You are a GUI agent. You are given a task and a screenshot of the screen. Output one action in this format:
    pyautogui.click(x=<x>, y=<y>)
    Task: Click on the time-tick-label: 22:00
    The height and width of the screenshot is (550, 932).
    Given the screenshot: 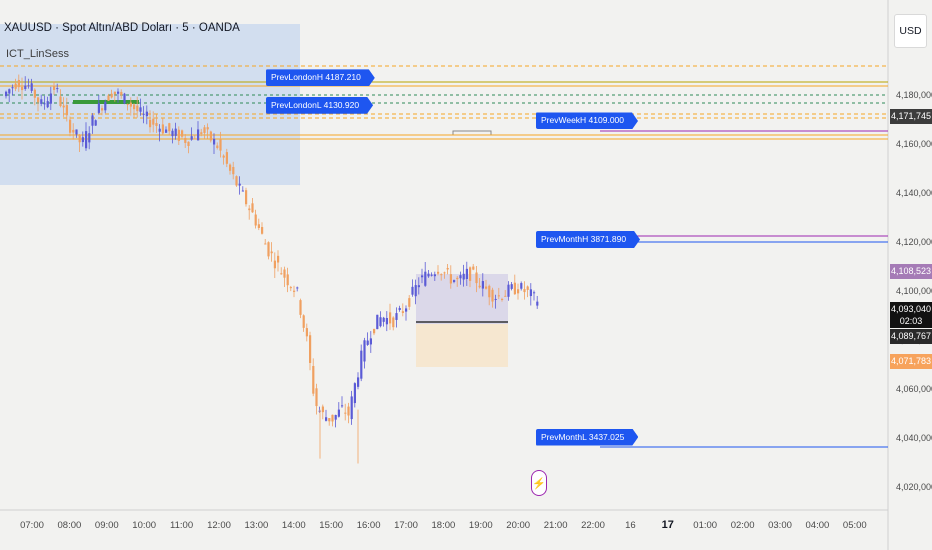 What is the action you would take?
    pyautogui.click(x=593, y=525)
    